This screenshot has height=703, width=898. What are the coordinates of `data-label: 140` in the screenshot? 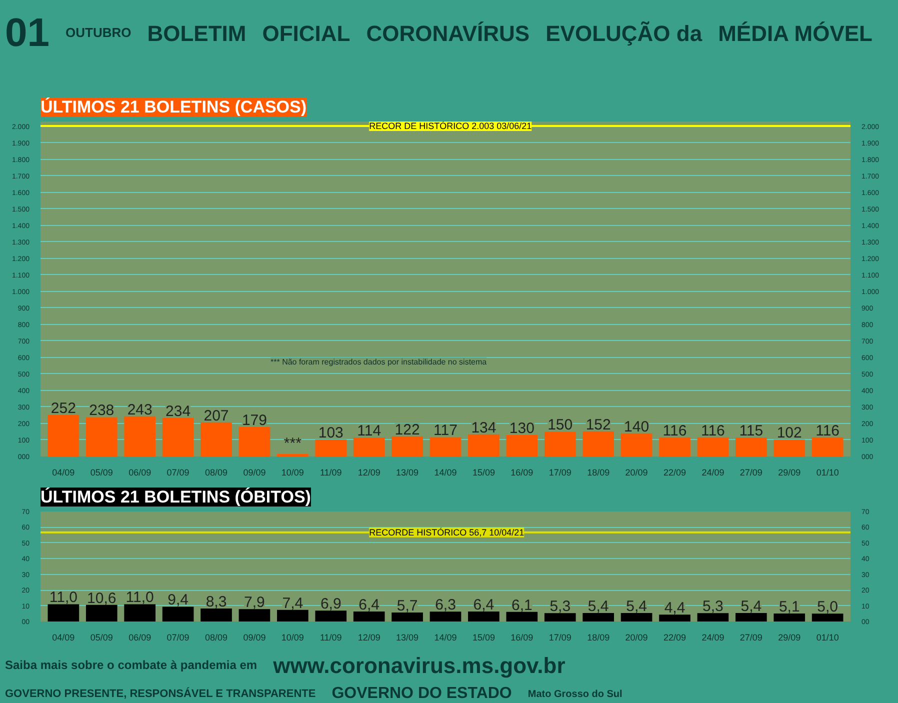 It's located at (637, 427).